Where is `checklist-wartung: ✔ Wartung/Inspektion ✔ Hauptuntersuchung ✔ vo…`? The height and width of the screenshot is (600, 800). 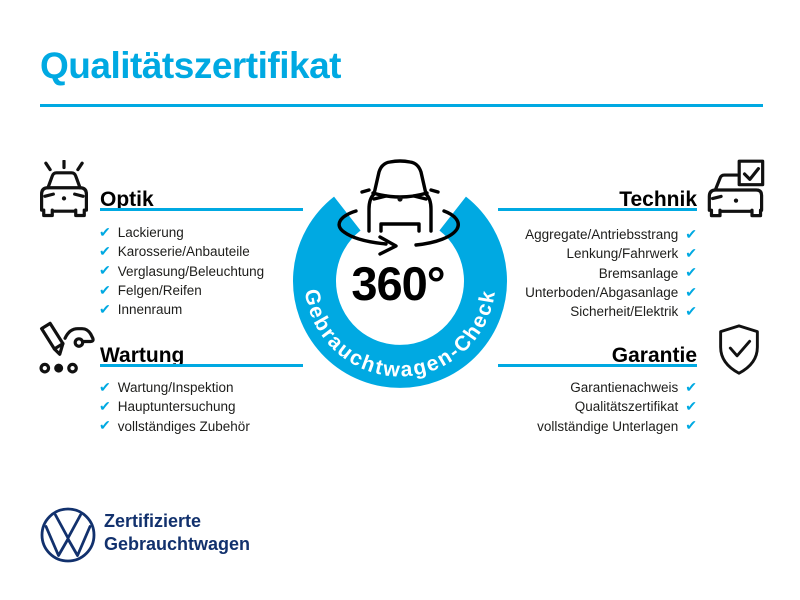 checklist-wartung: ✔ Wartung/Inspektion ✔ Hauptuntersuchung ✔ vo… is located at coordinates (174, 407).